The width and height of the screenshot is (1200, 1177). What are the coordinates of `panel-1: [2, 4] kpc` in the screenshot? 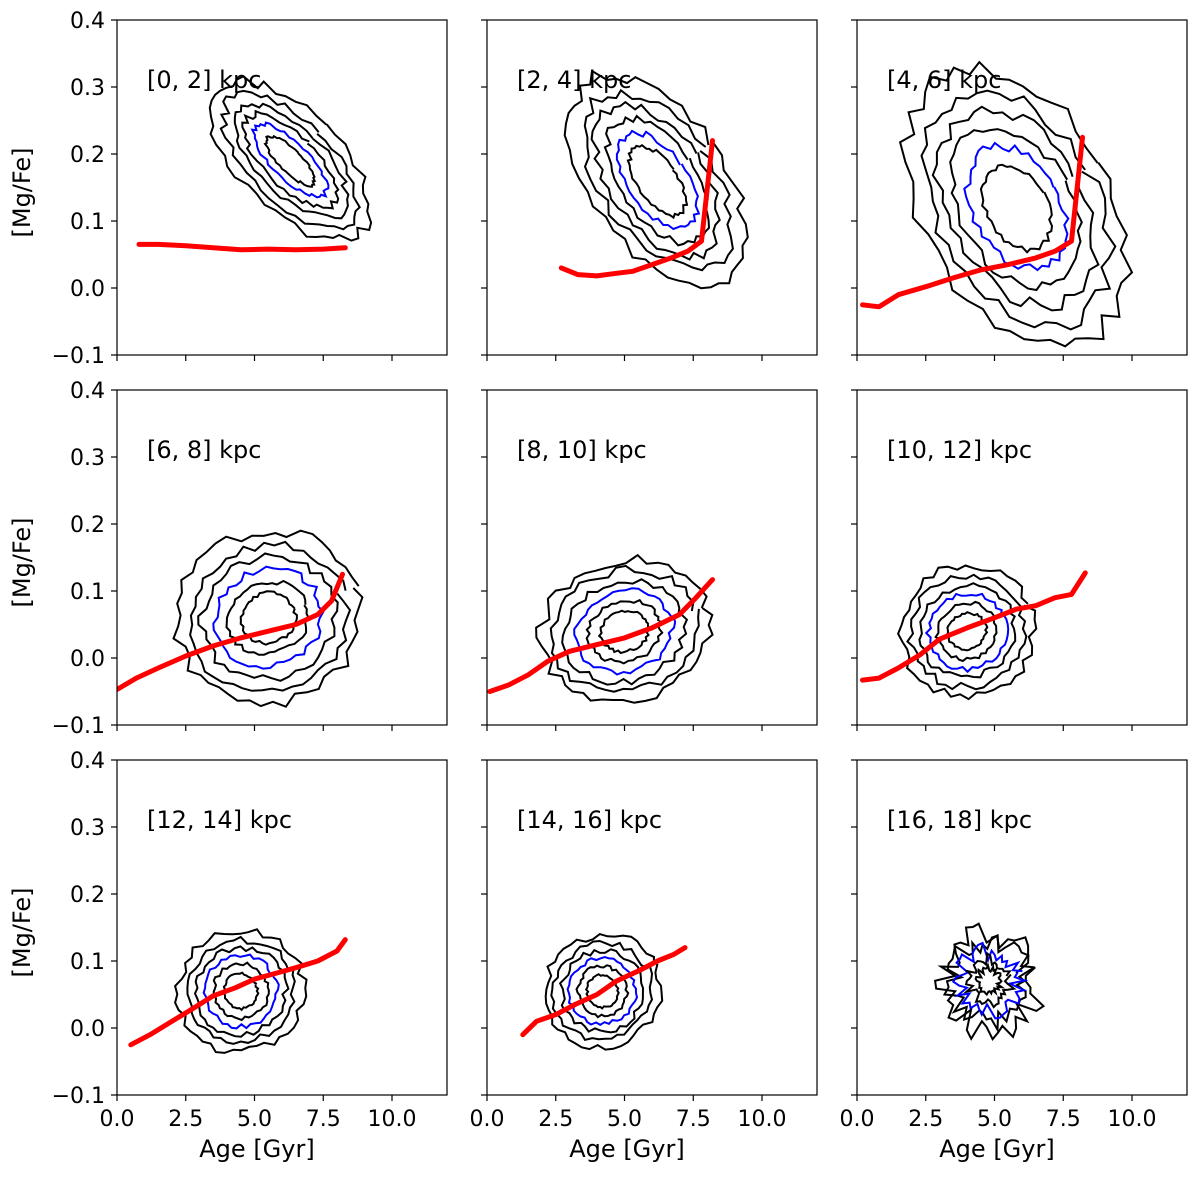 It's located at (649, 190).